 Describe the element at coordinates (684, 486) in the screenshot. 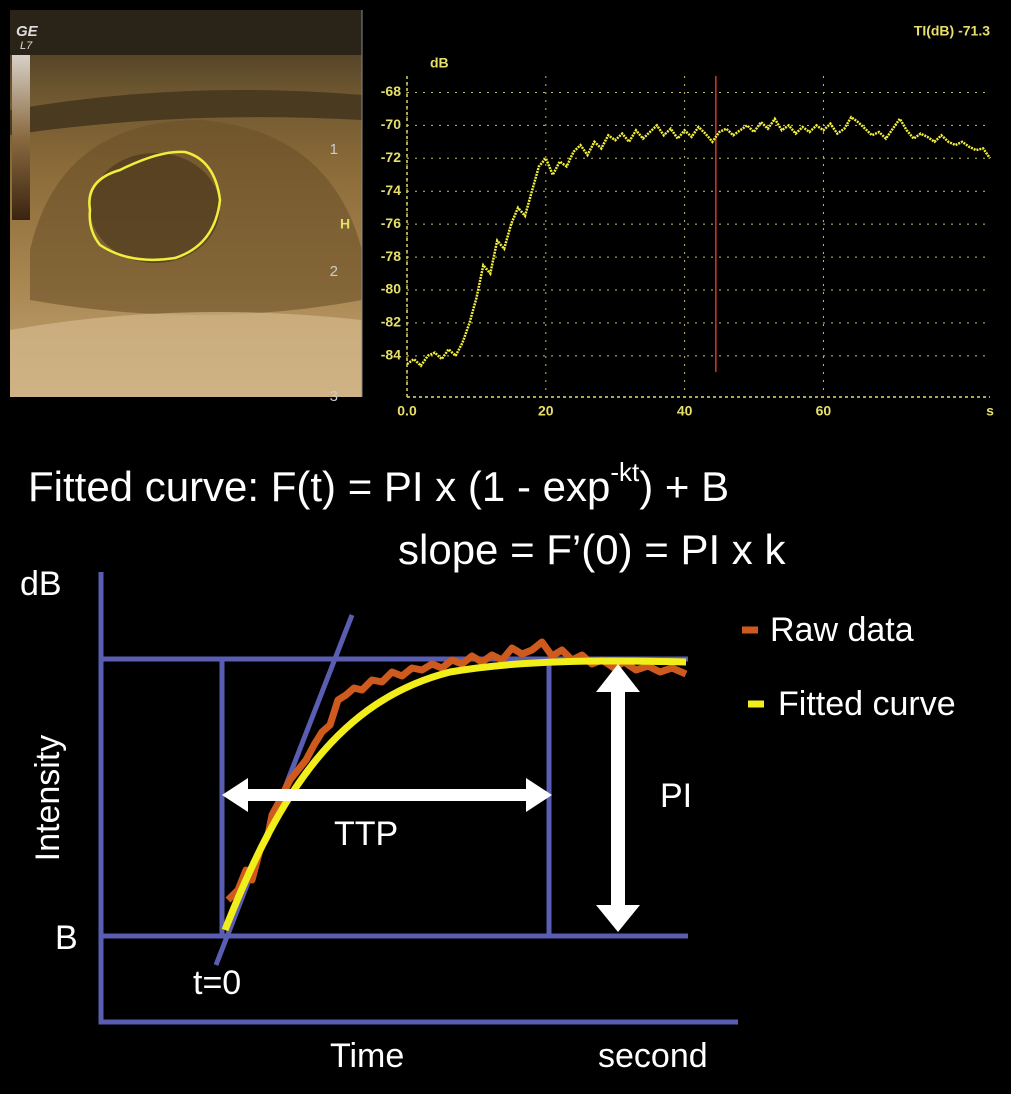

I see `formula-tail: ) + B` at that location.